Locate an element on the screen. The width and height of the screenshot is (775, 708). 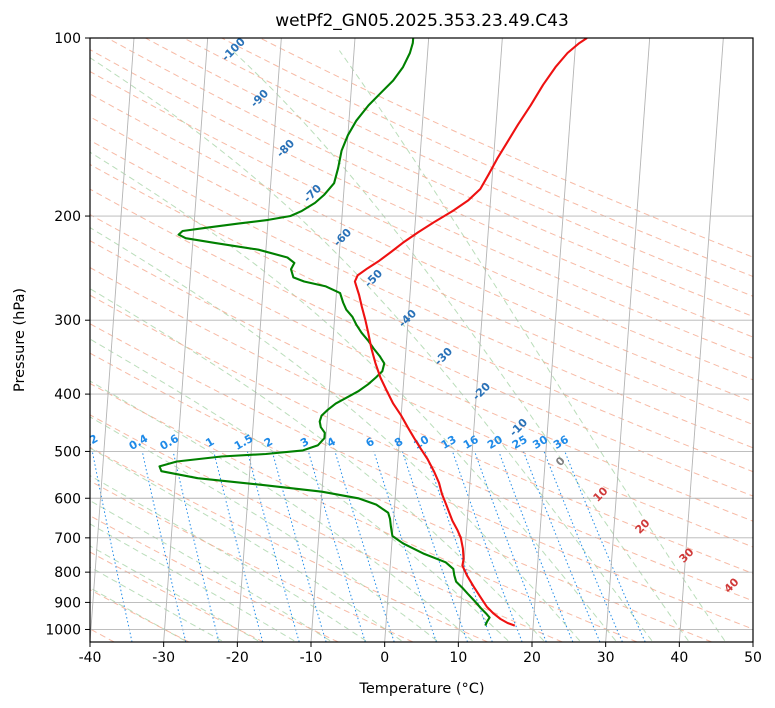
x-tick-label: 40 is located at coordinates (679, 658).